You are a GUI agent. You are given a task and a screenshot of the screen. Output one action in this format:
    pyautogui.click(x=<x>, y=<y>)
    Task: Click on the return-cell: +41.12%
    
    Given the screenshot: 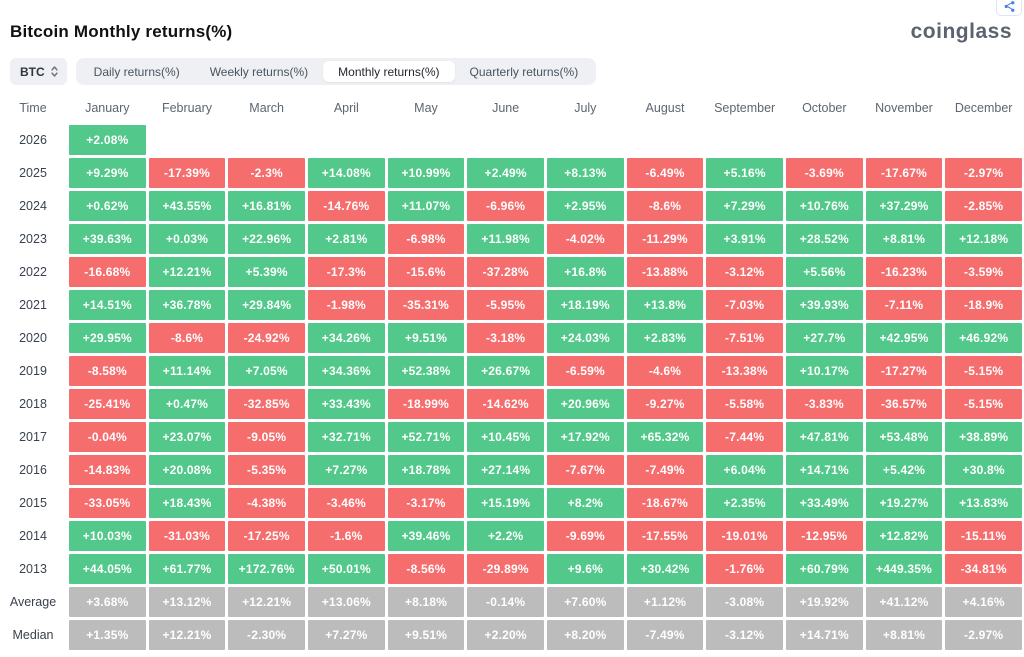 What is the action you would take?
    pyautogui.click(x=904, y=602)
    